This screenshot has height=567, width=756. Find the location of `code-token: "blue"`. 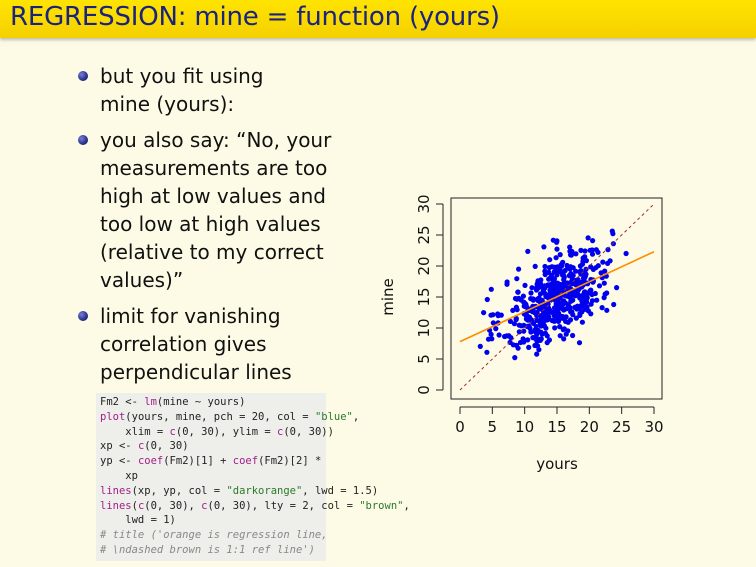

code-token: "blue" is located at coordinates (333, 416).